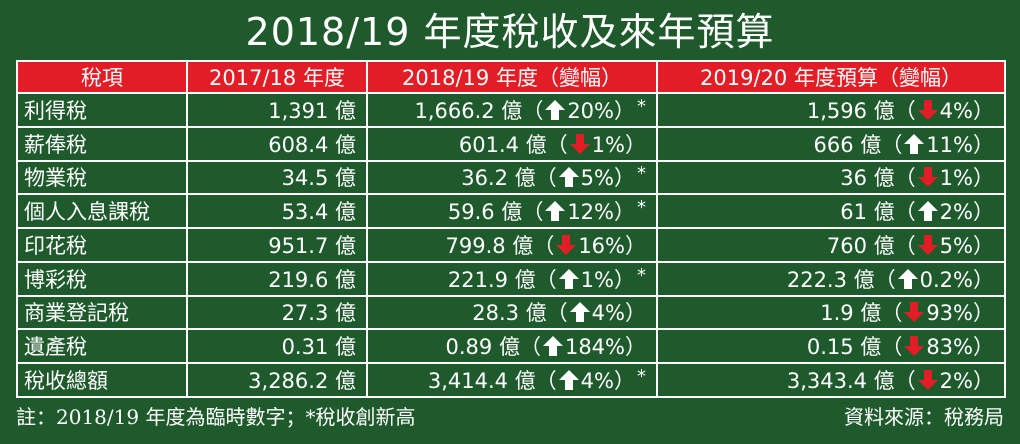 The image size is (1020, 444). I want to click on table-row: 印花稅 951.7 億 799.8 億（ 16%） 760 億（ 5%）, so click(511, 245).